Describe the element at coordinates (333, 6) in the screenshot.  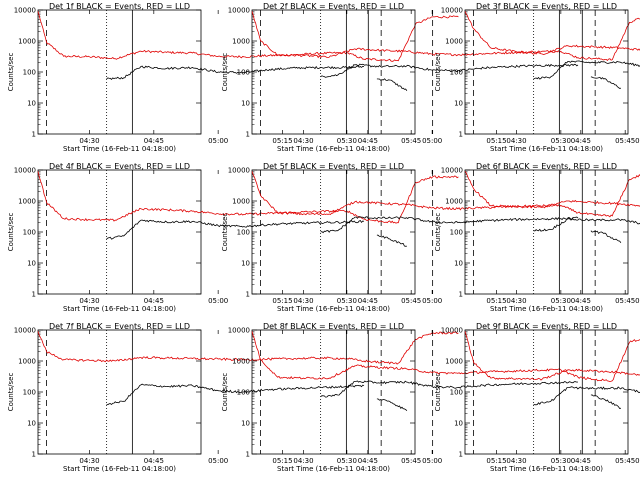
I see `panel-title: Det 2f BLACK = Events, RED = LLD` at that location.